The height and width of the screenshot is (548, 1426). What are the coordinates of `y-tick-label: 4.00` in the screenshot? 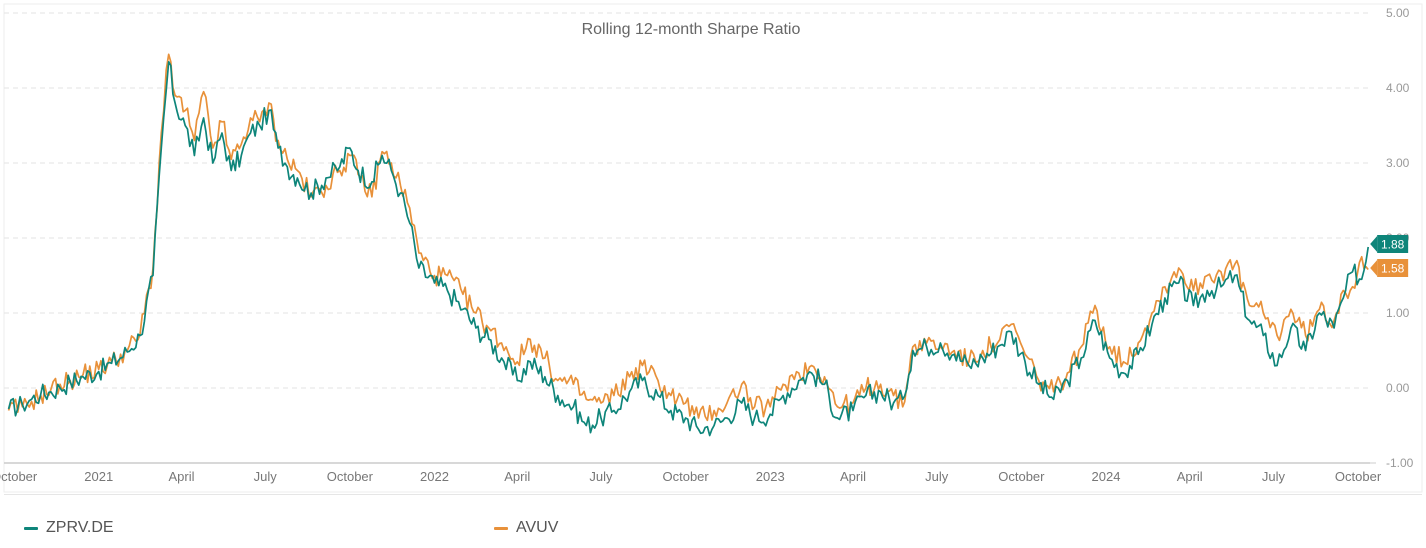 It's located at (1398, 88).